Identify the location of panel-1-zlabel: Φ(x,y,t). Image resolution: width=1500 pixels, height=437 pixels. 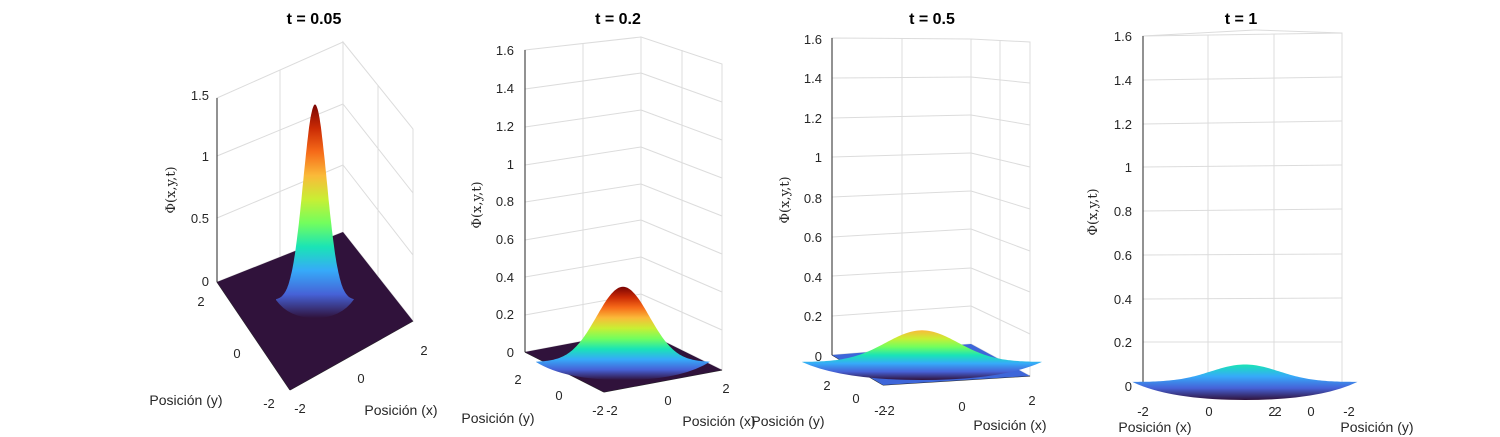
(171, 189).